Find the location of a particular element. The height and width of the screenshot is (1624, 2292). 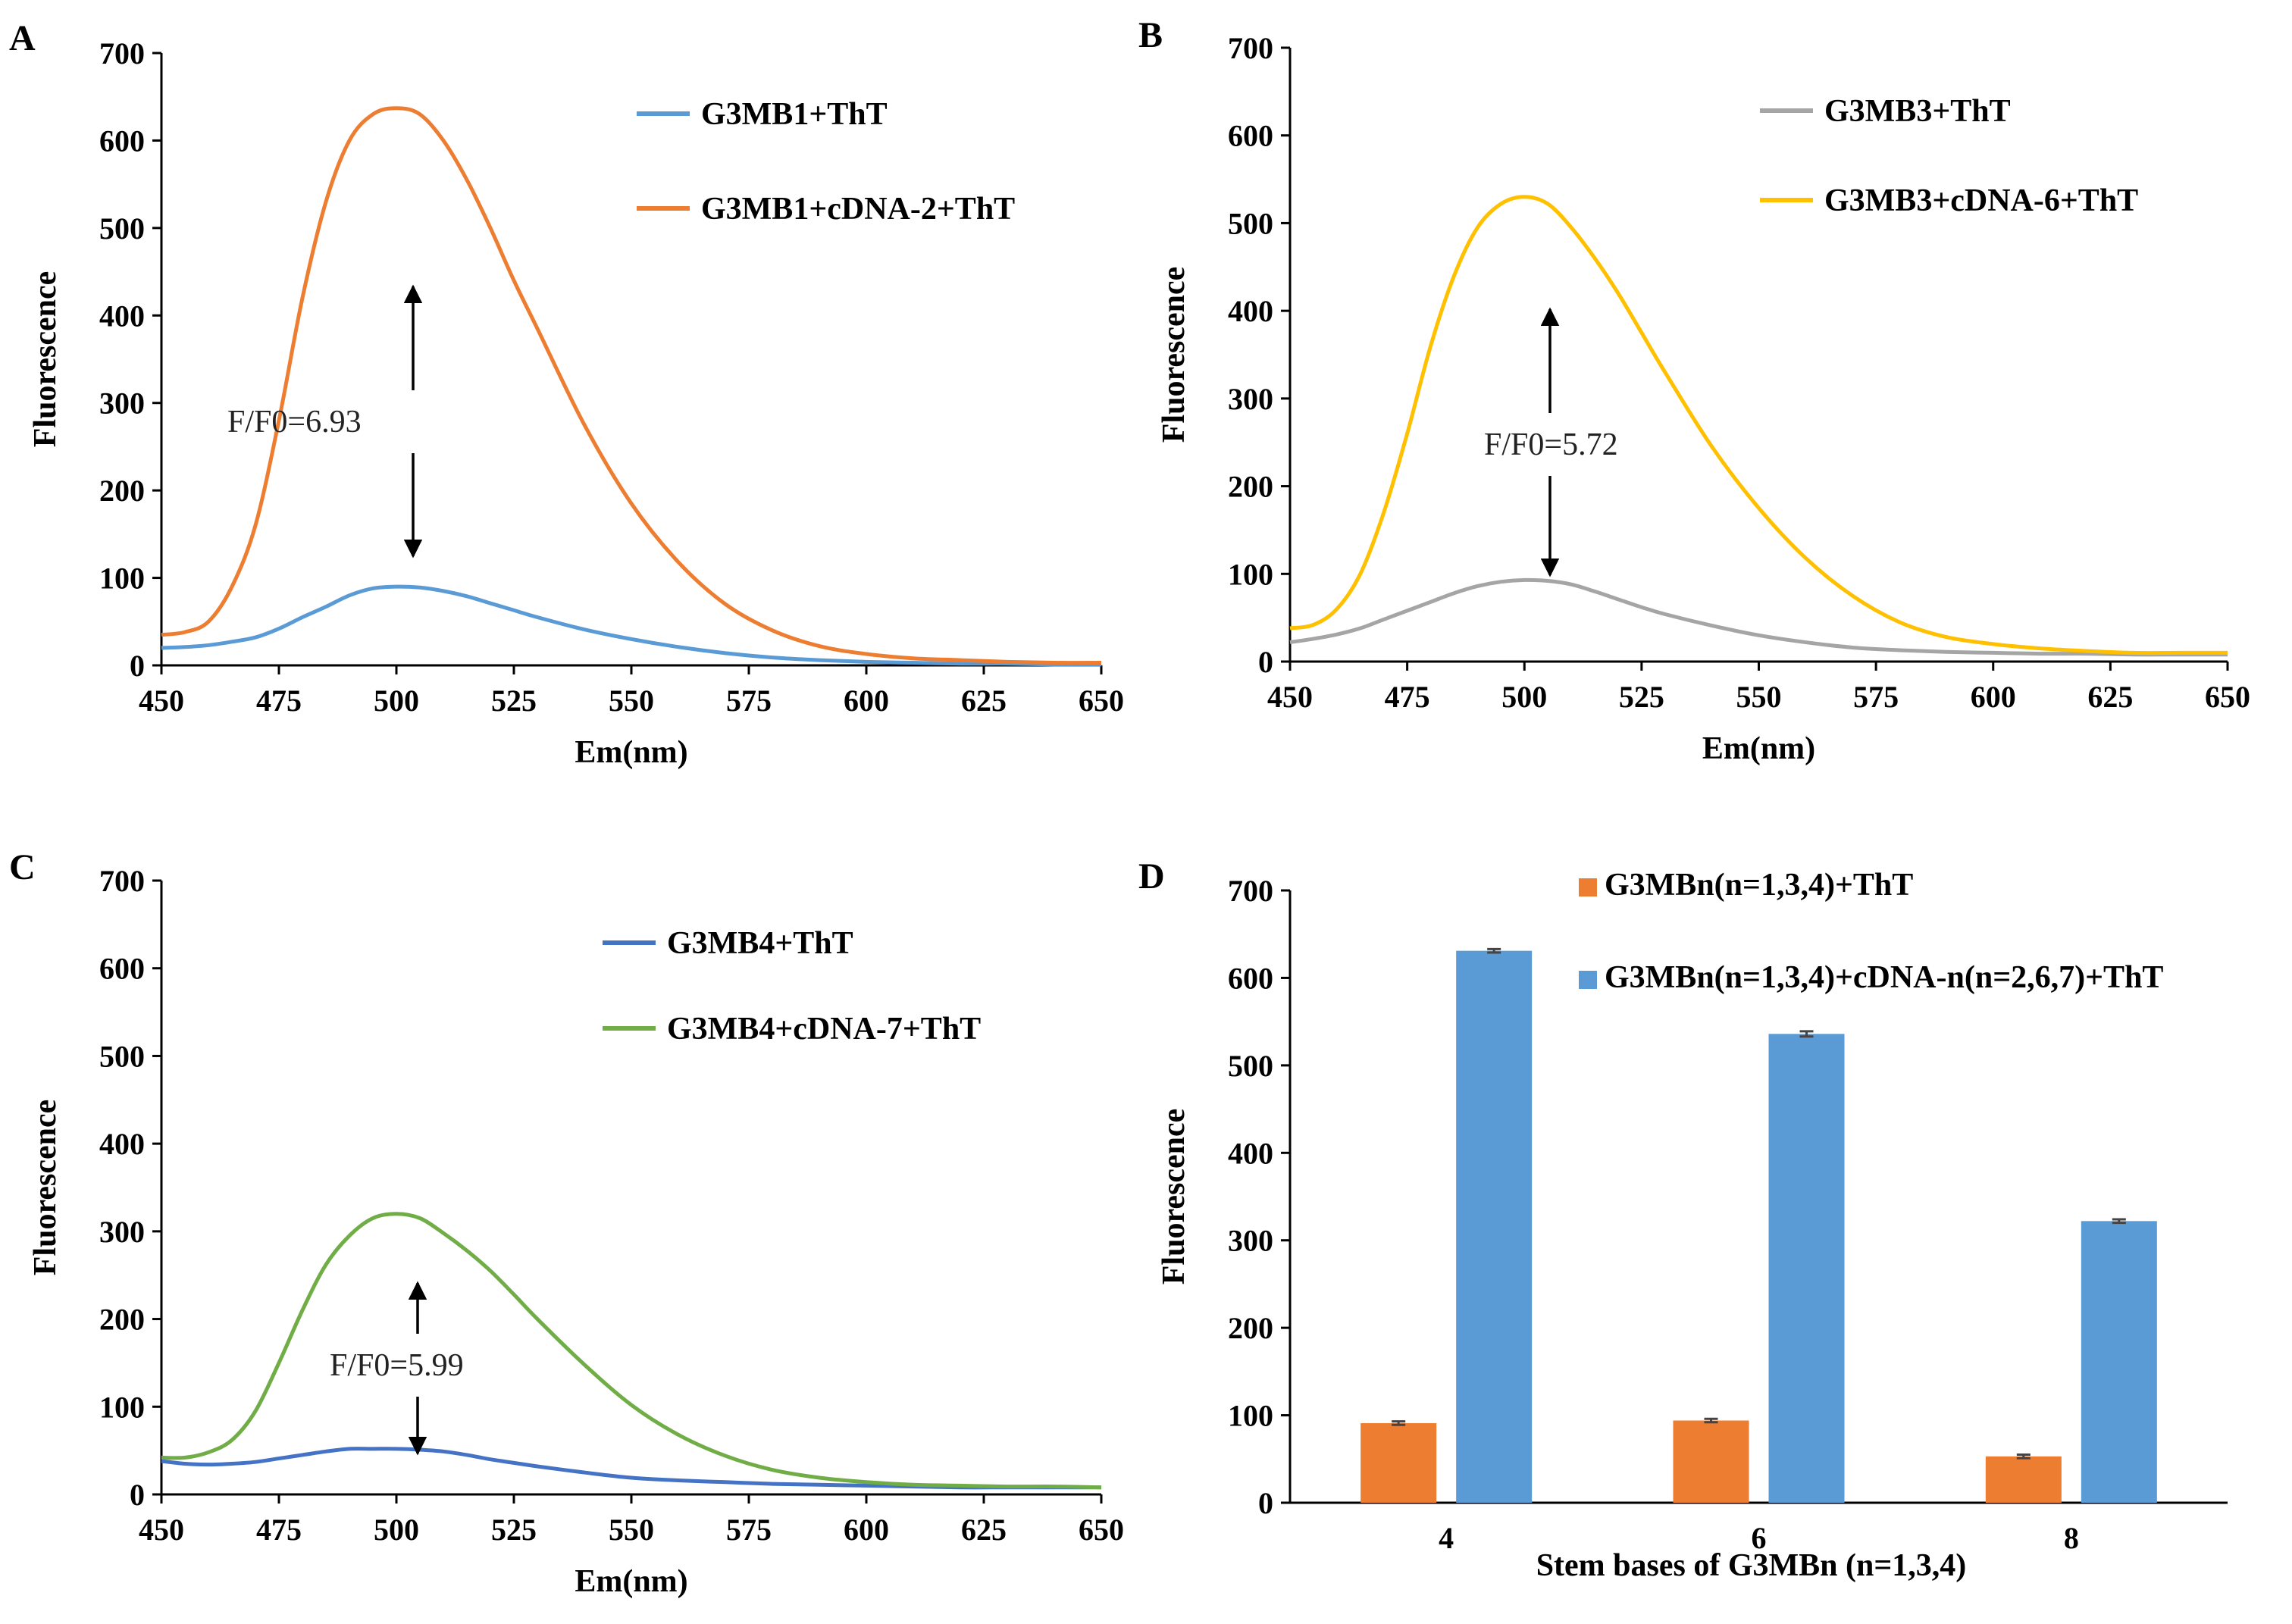

panel-letter: B is located at coordinates (1150, 35).